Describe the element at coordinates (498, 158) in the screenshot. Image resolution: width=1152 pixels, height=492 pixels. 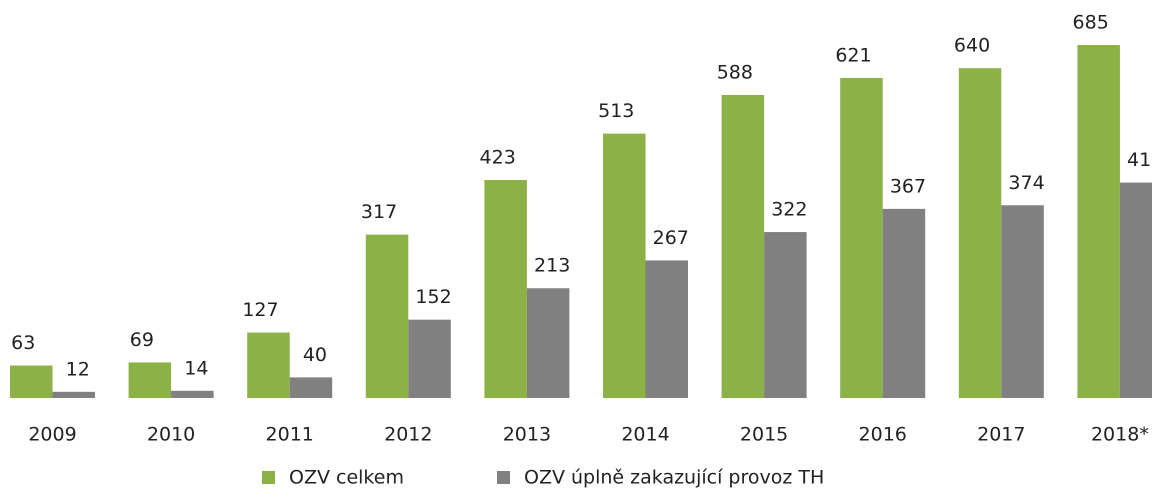
I see `value-label: 423` at that location.